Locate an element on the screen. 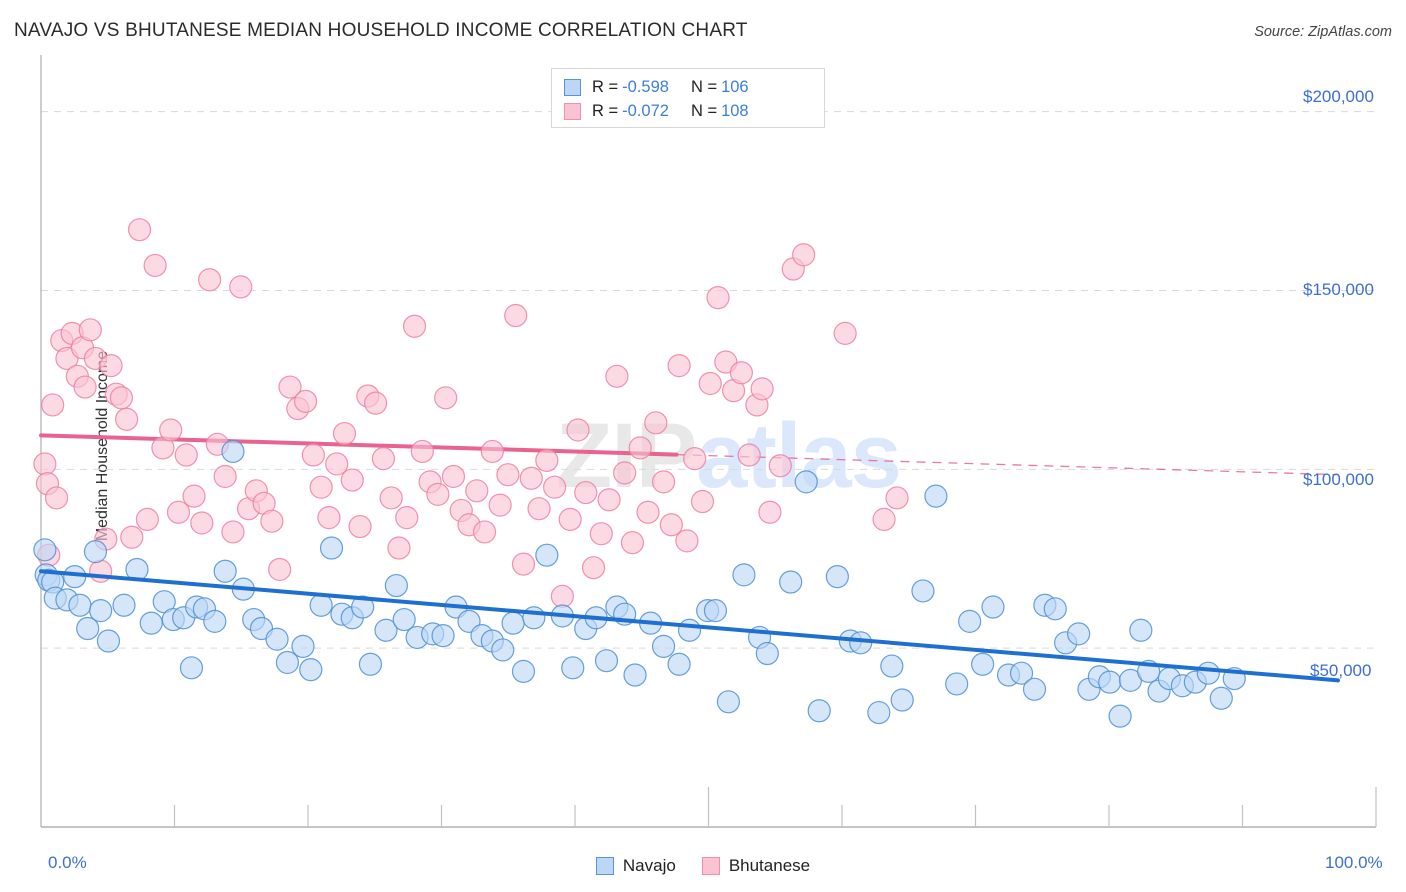  series-legend-item-navajo: Navajo is located at coordinates (635, 866).